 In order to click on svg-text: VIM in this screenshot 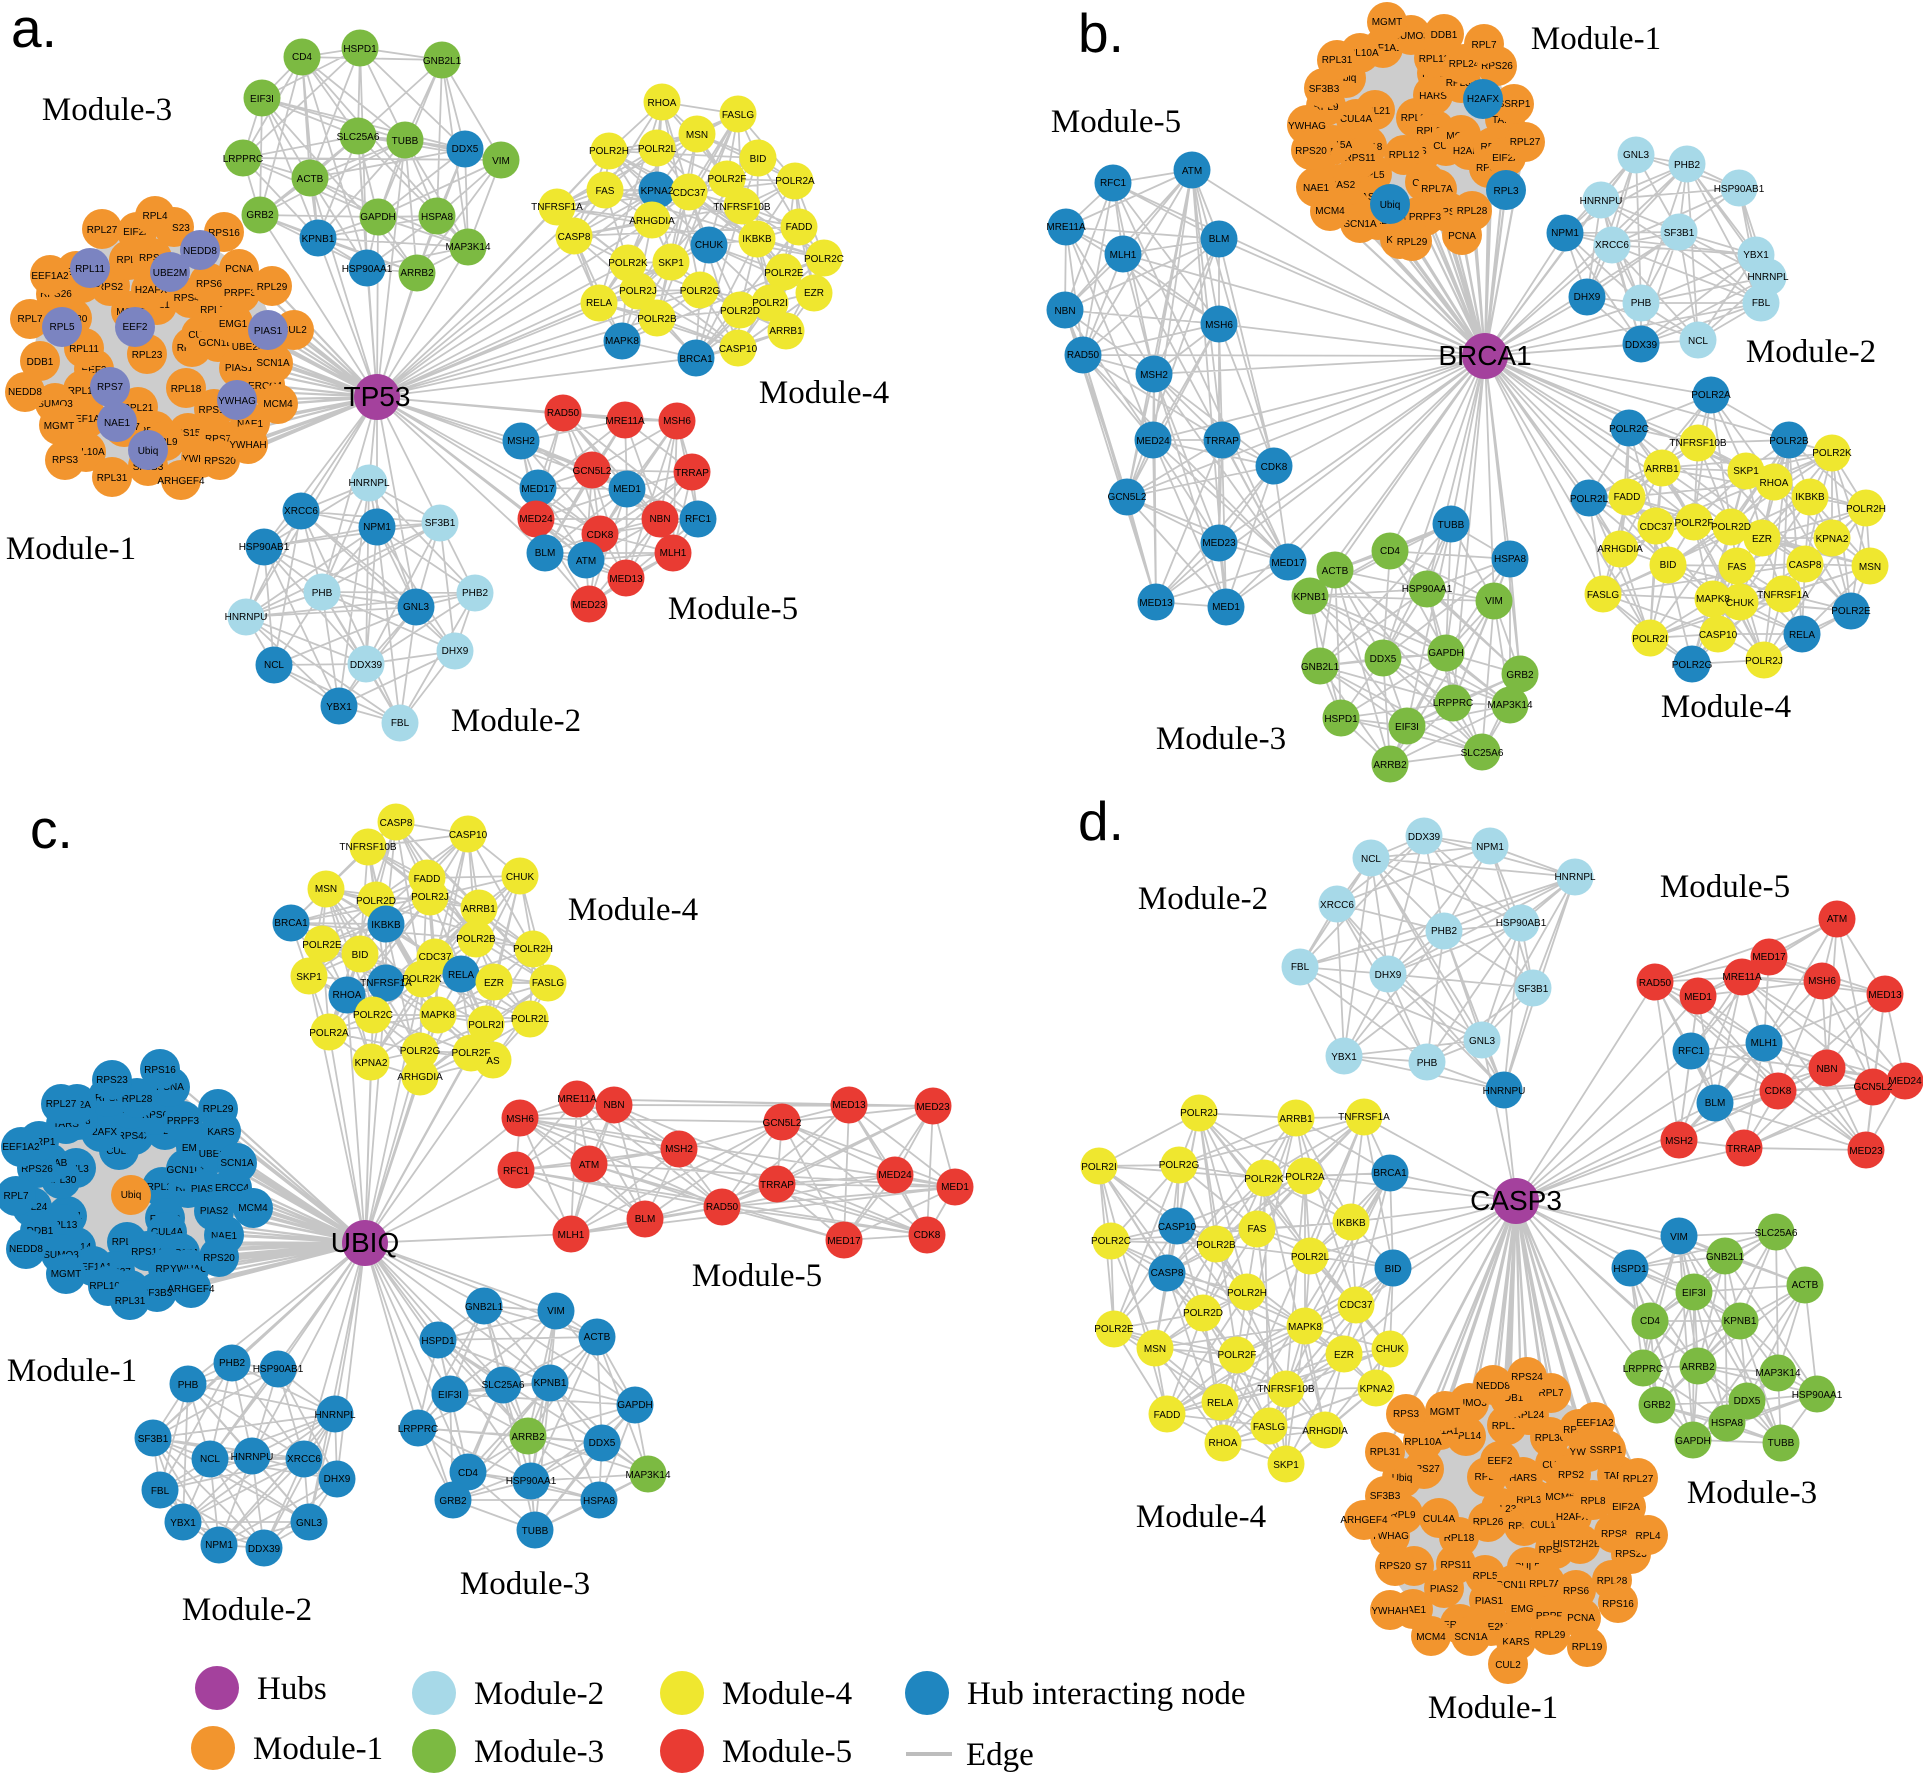, I will do `click(1494, 601)`.